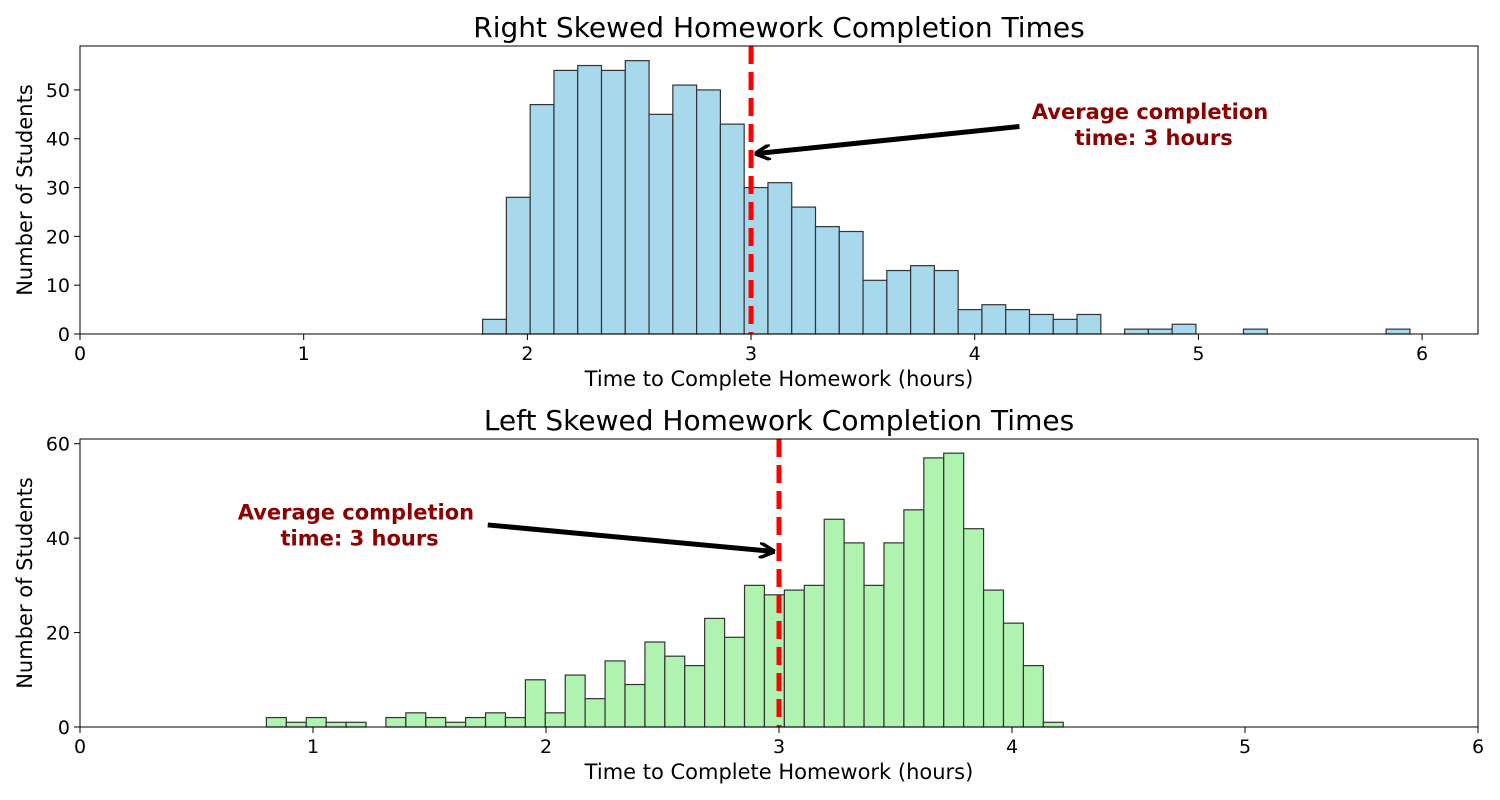 This screenshot has height=800, width=1500. Describe the element at coordinates (63, 586) in the screenshot. I see `y-axis-ticks: 0 20 40 60` at that location.